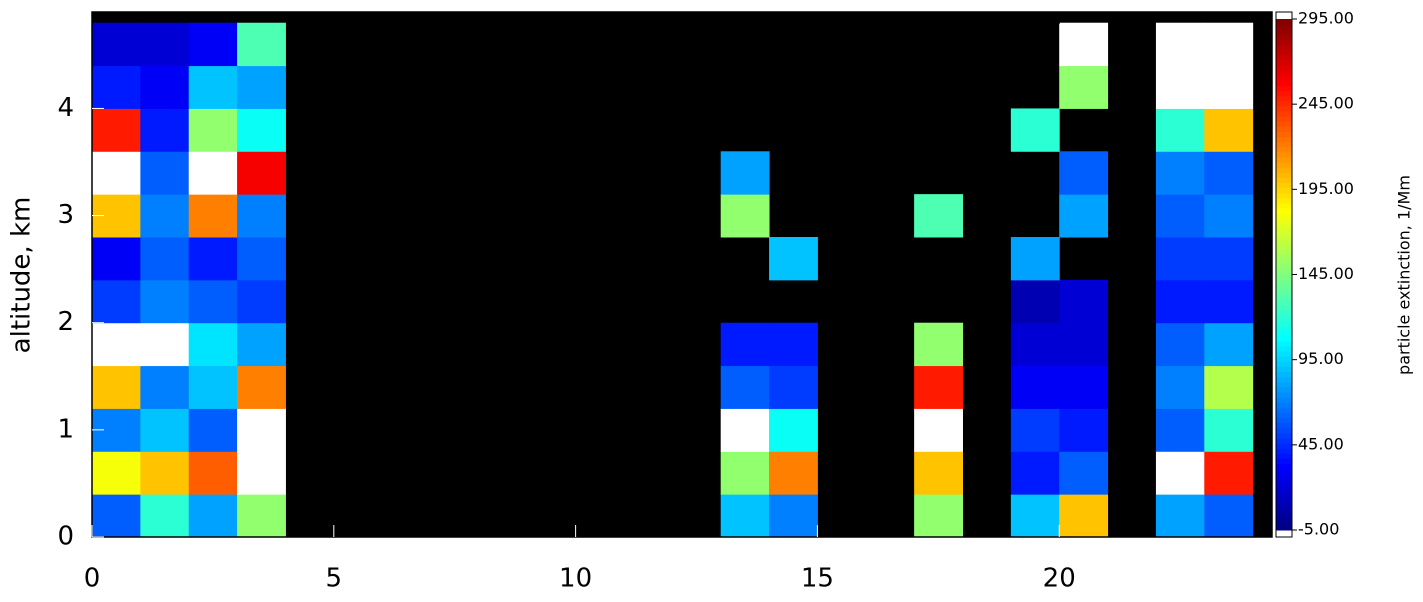 The width and height of the screenshot is (1423, 602). What do you see at coordinates (1404, 275) in the screenshot?
I see `colorbar-label: particle extinction, 1/Mm` at bounding box center [1404, 275].